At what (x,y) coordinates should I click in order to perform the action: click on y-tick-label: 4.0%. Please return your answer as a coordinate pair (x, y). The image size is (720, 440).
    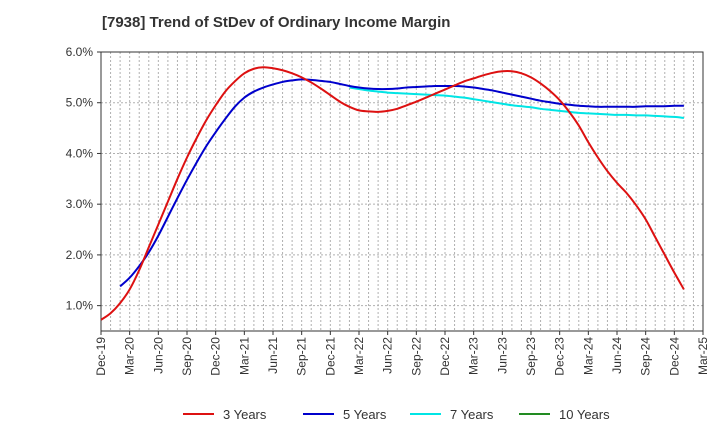
    Looking at the image, I should click on (80, 153).